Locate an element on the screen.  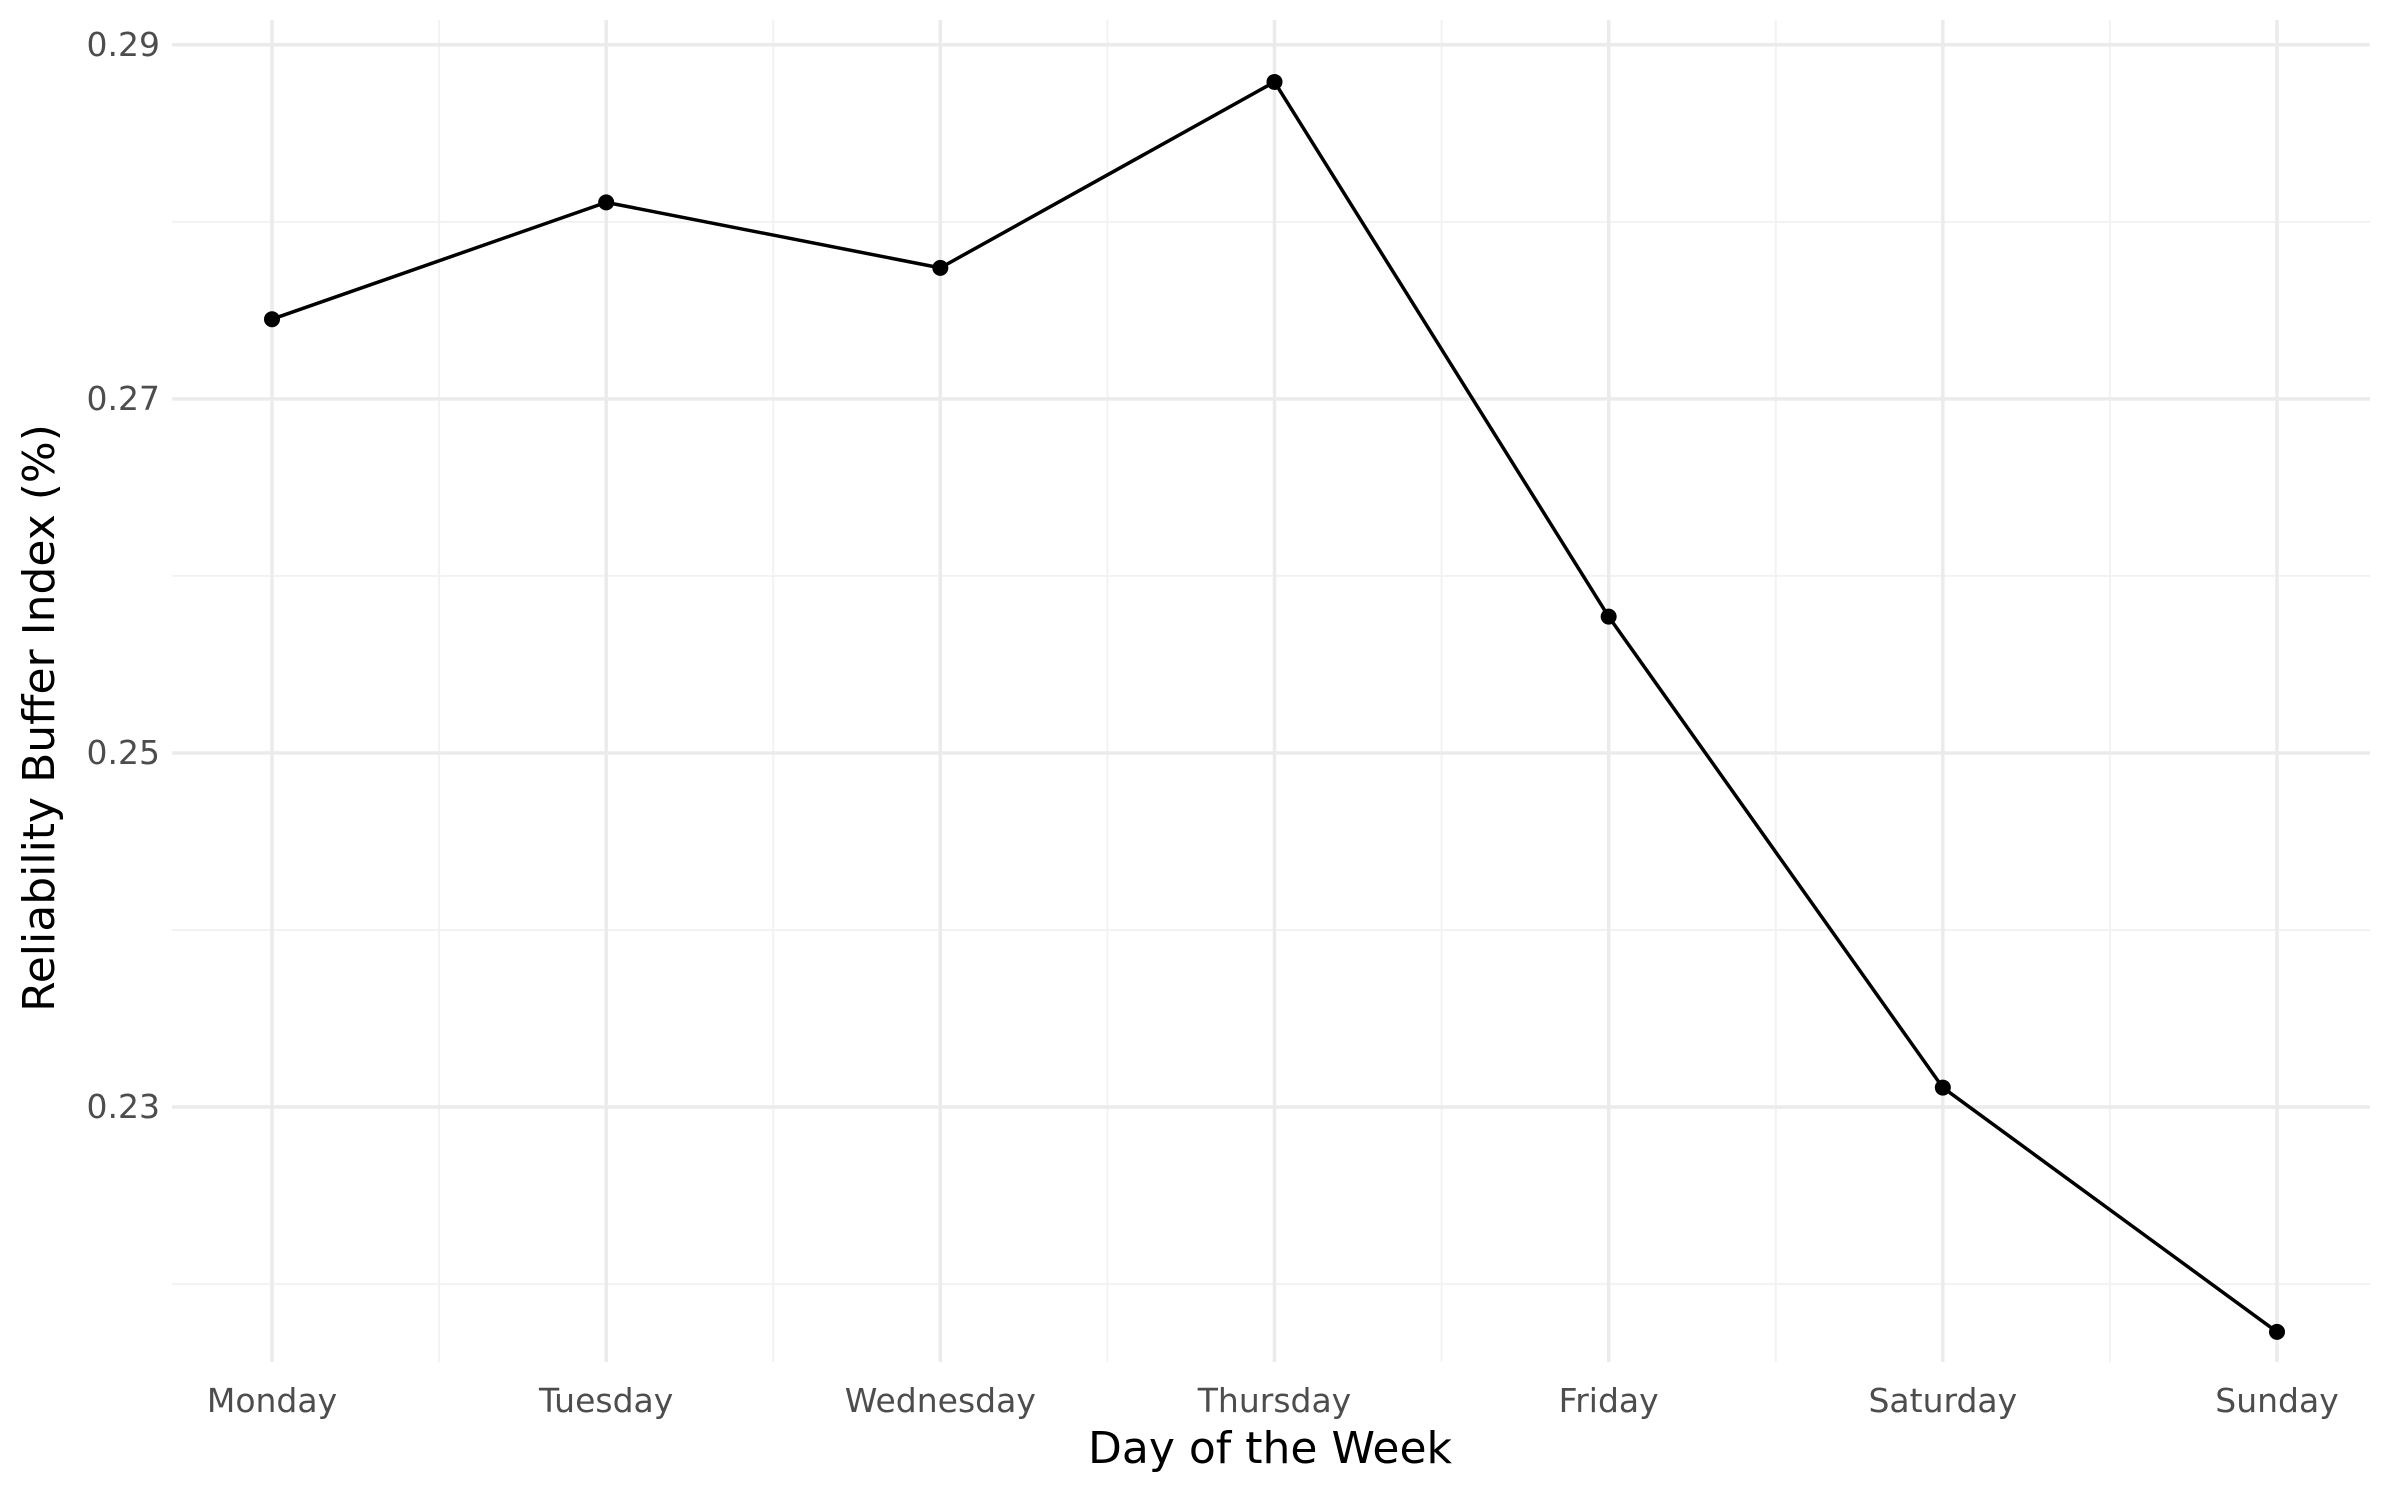
y-tick-label: 0.29 is located at coordinates (123, 44).